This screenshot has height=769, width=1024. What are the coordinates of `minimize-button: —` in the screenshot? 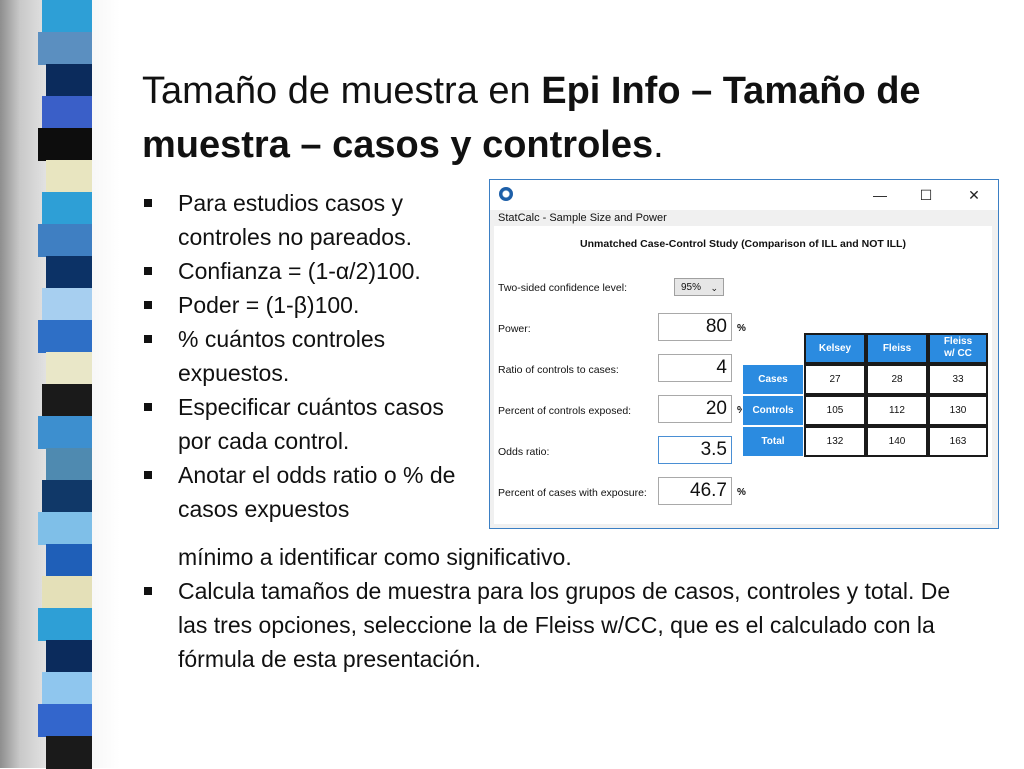 It's located at (880, 195).